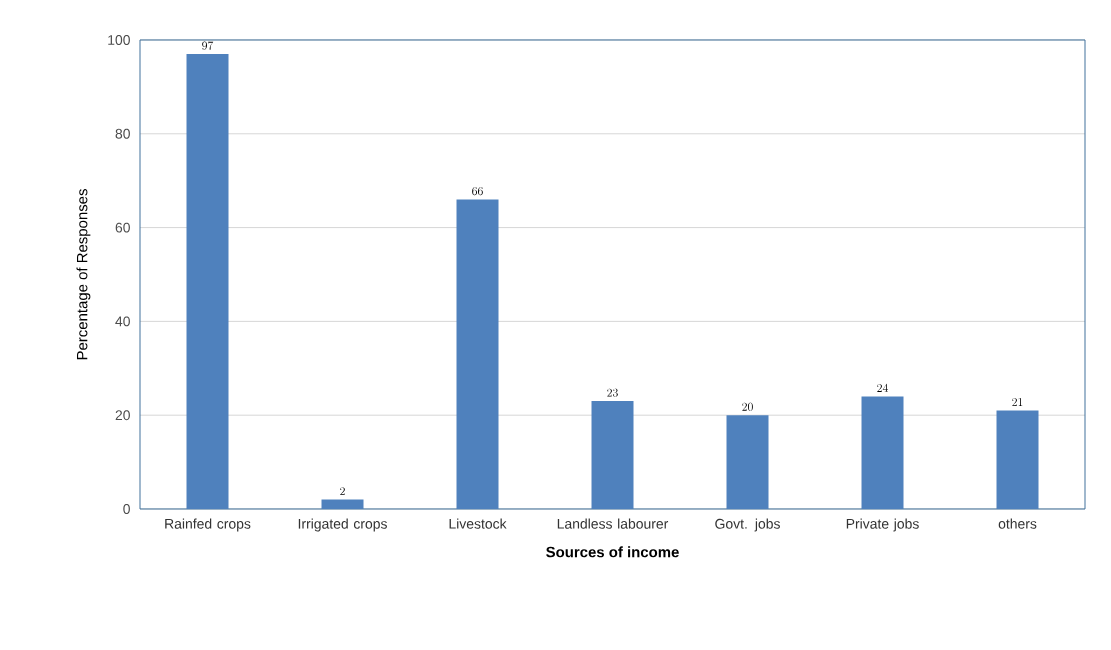  What do you see at coordinates (122, 321) in the screenshot?
I see `y-tick-label: 40` at bounding box center [122, 321].